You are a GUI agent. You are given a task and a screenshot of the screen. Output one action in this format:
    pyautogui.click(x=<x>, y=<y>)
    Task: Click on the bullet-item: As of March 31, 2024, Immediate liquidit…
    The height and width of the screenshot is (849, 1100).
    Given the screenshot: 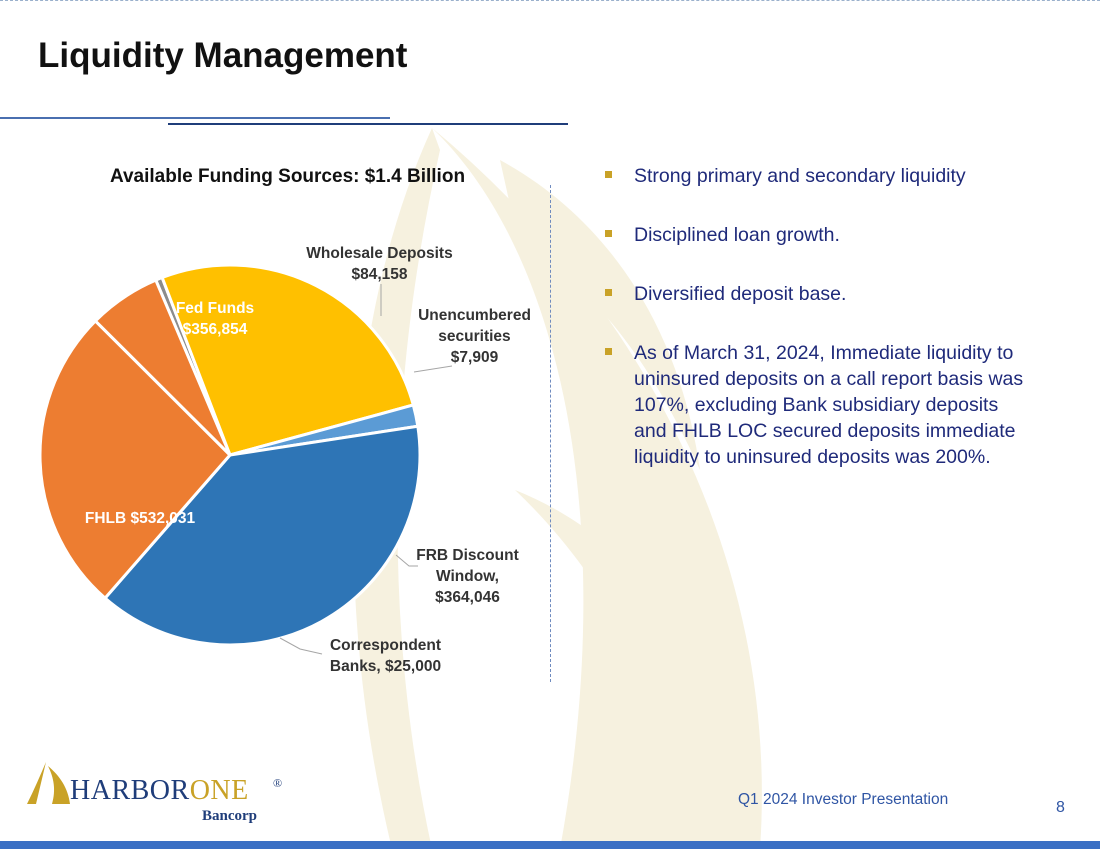 What is the action you would take?
    pyautogui.click(x=815, y=405)
    